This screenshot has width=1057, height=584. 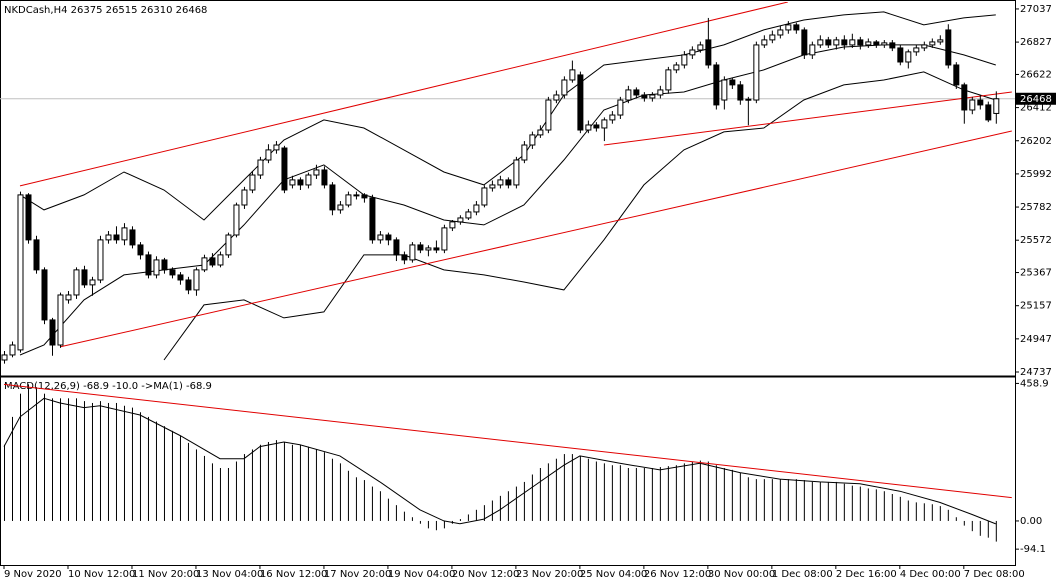 What do you see at coordinates (807, 118) in the screenshot?
I see `trend-line` at bounding box center [807, 118].